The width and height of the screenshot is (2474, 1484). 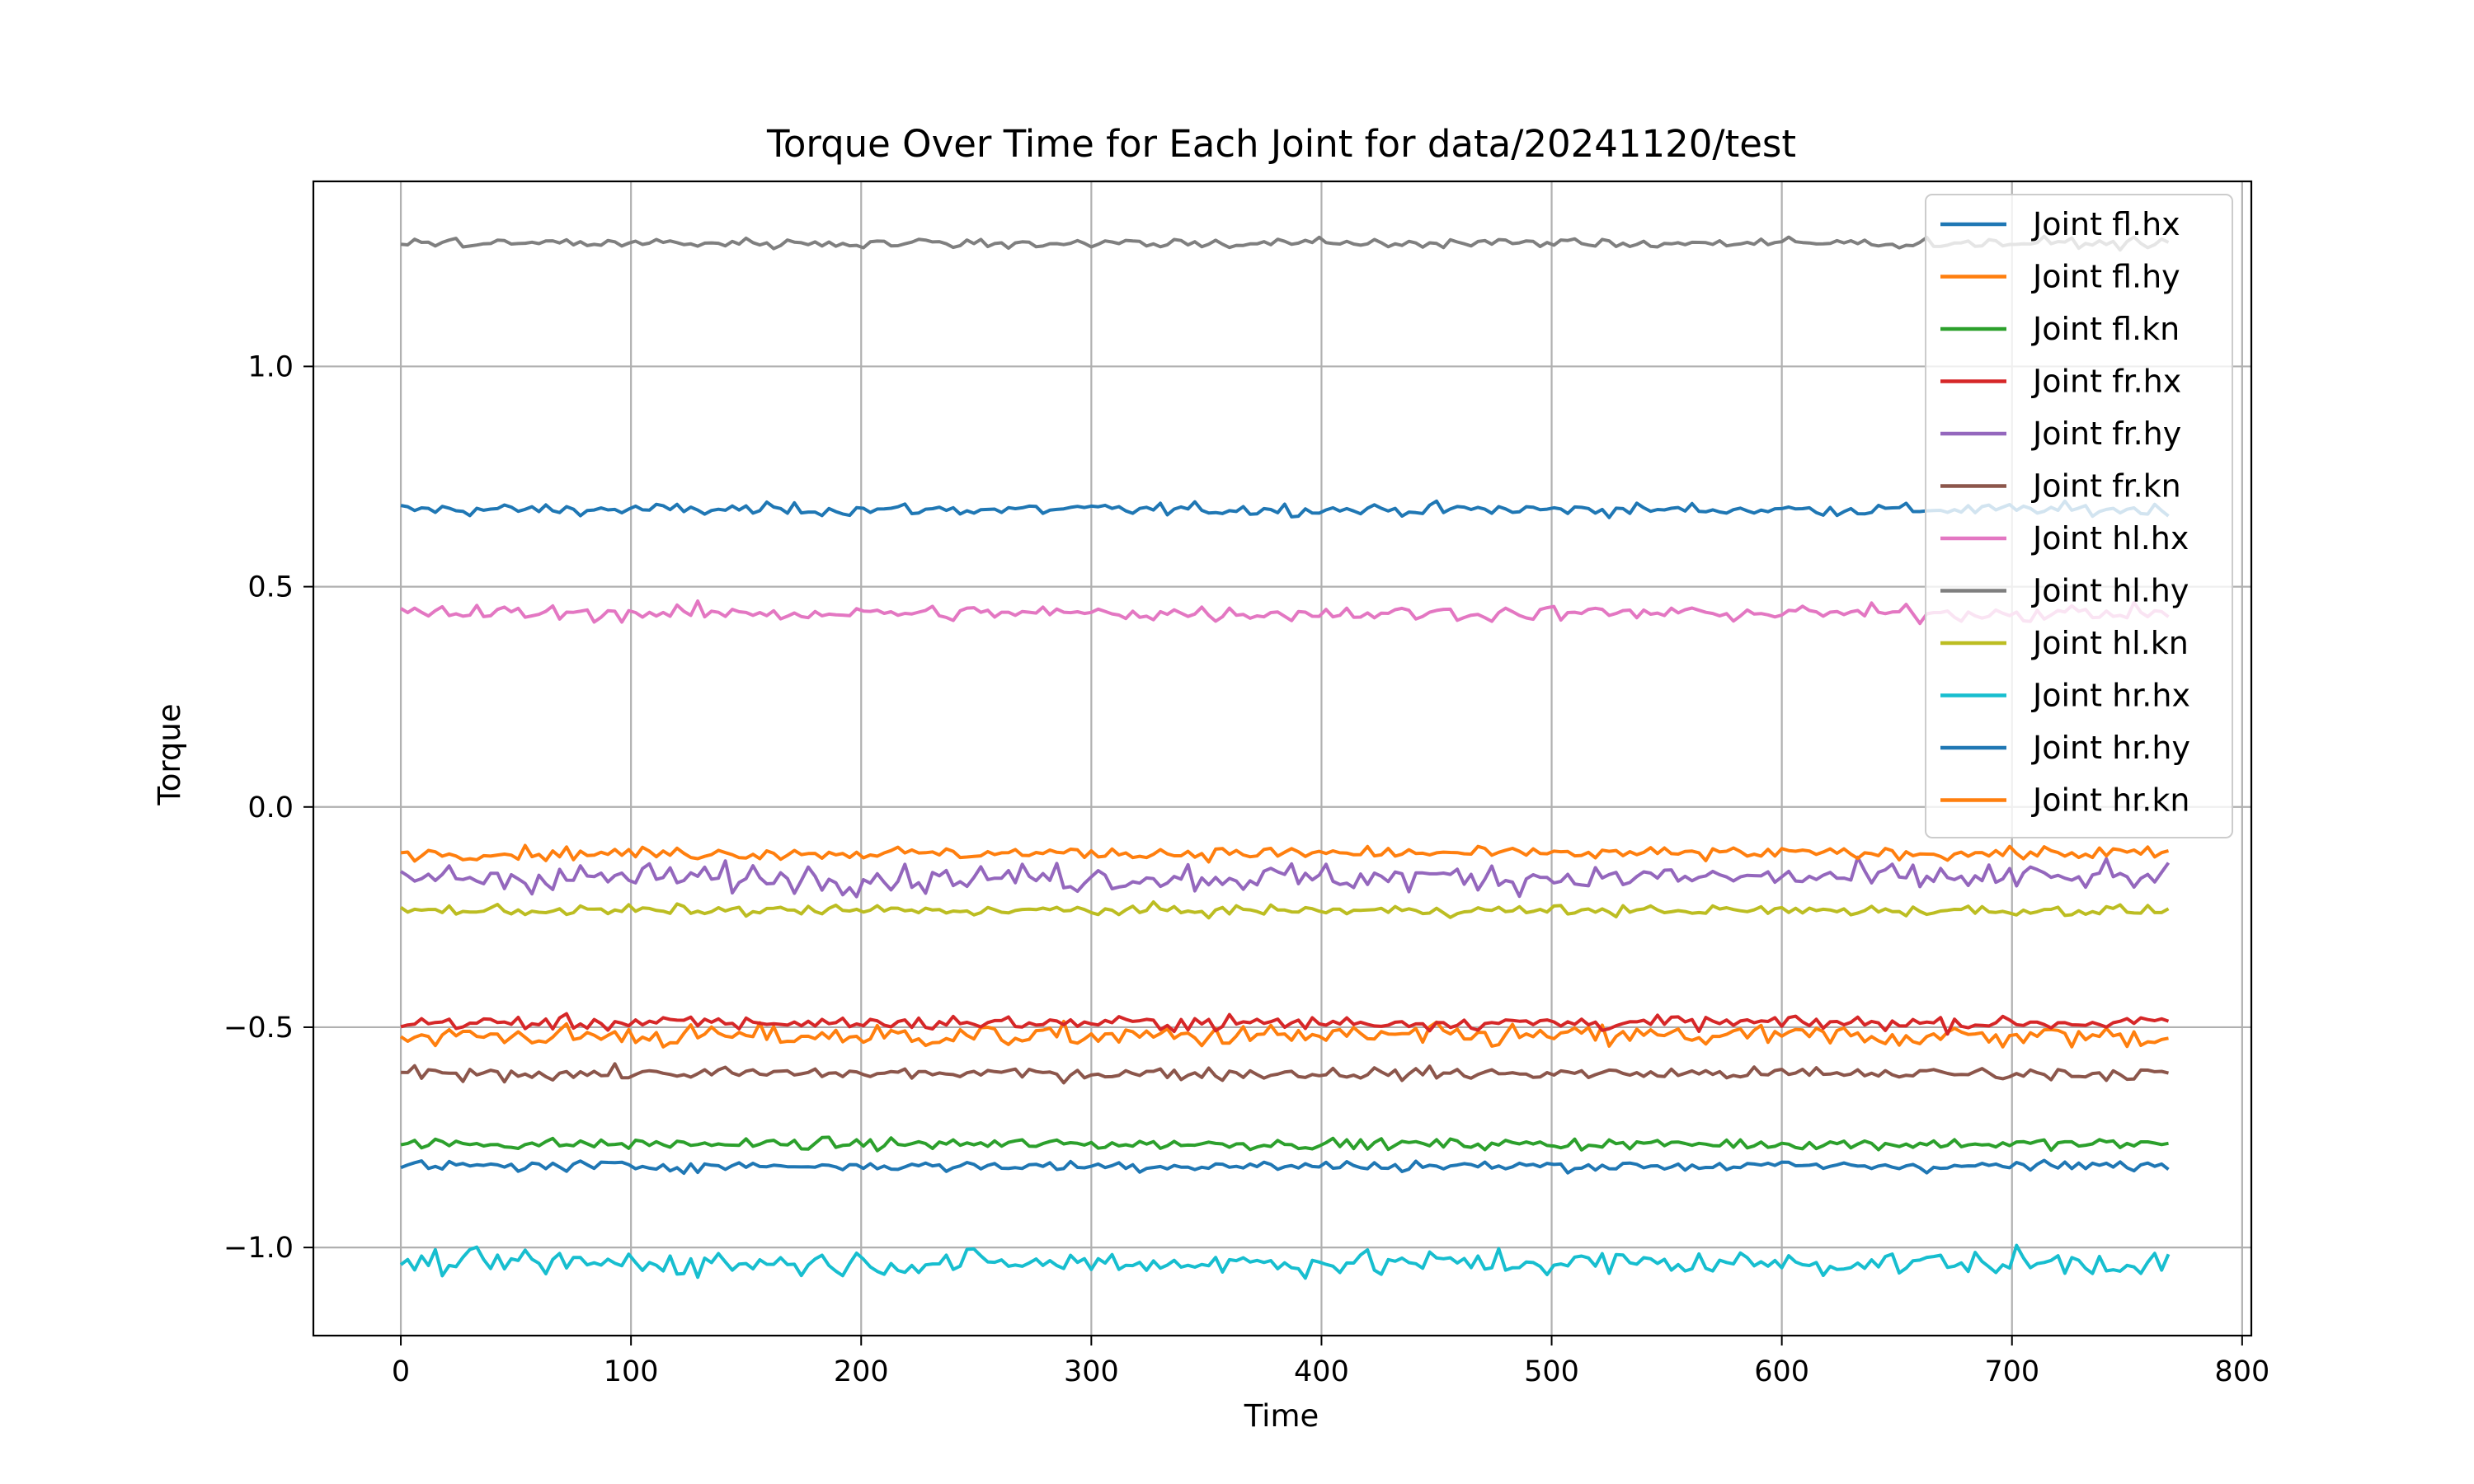 What do you see at coordinates (169, 754) in the screenshot?
I see `y-axis-label: Torque` at bounding box center [169, 754].